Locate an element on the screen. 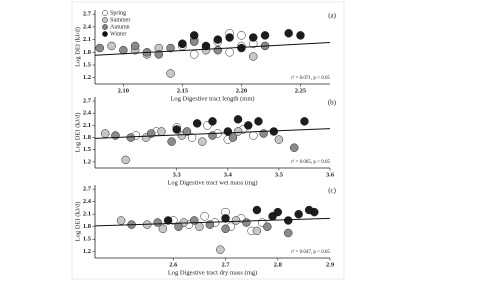 The height and width of the screenshot is (281, 485). annotation: r² = 0.071, p < 0.05 is located at coordinates (310, 78).